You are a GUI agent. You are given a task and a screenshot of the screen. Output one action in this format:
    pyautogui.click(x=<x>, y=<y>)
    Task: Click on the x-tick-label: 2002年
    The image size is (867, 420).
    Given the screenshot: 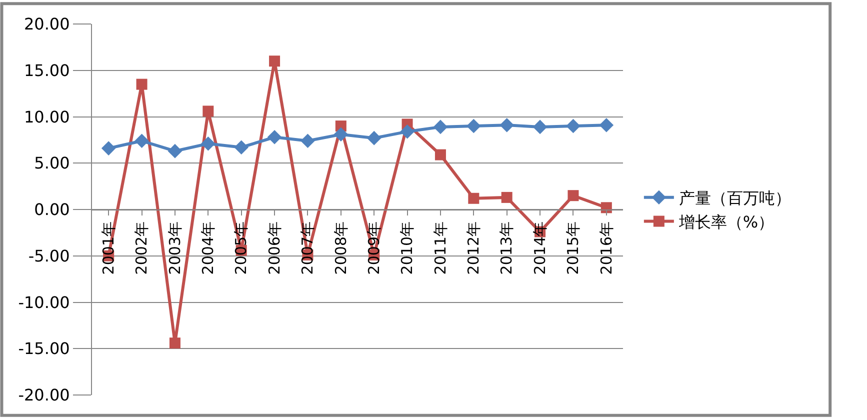 What is the action you would take?
    pyautogui.click(x=141, y=248)
    